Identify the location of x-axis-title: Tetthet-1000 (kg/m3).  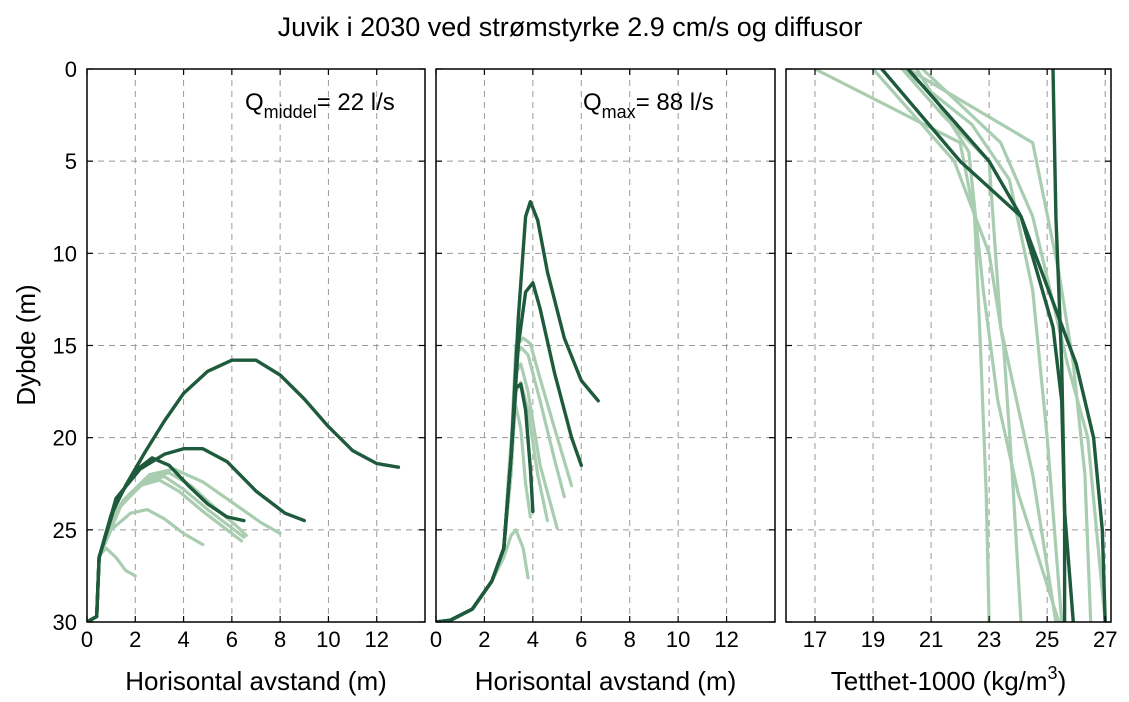
(948, 679).